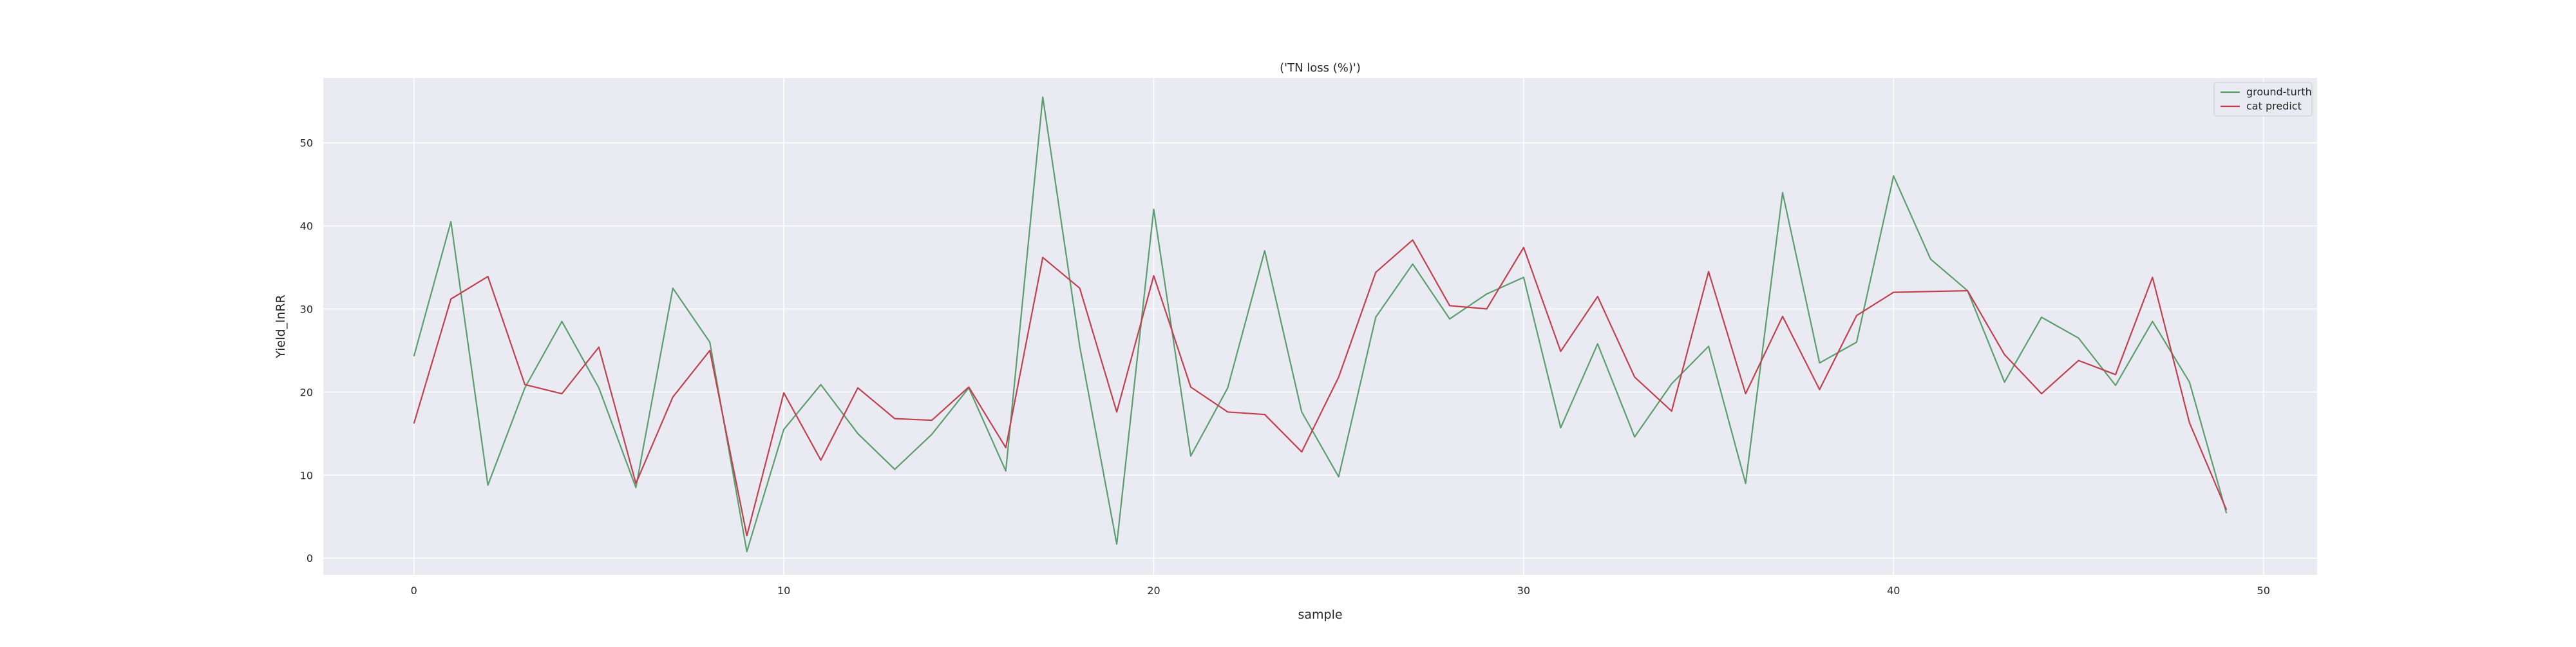 The height and width of the screenshot is (647, 2576). I want to click on x-tick-label: 30, so click(1523, 590).